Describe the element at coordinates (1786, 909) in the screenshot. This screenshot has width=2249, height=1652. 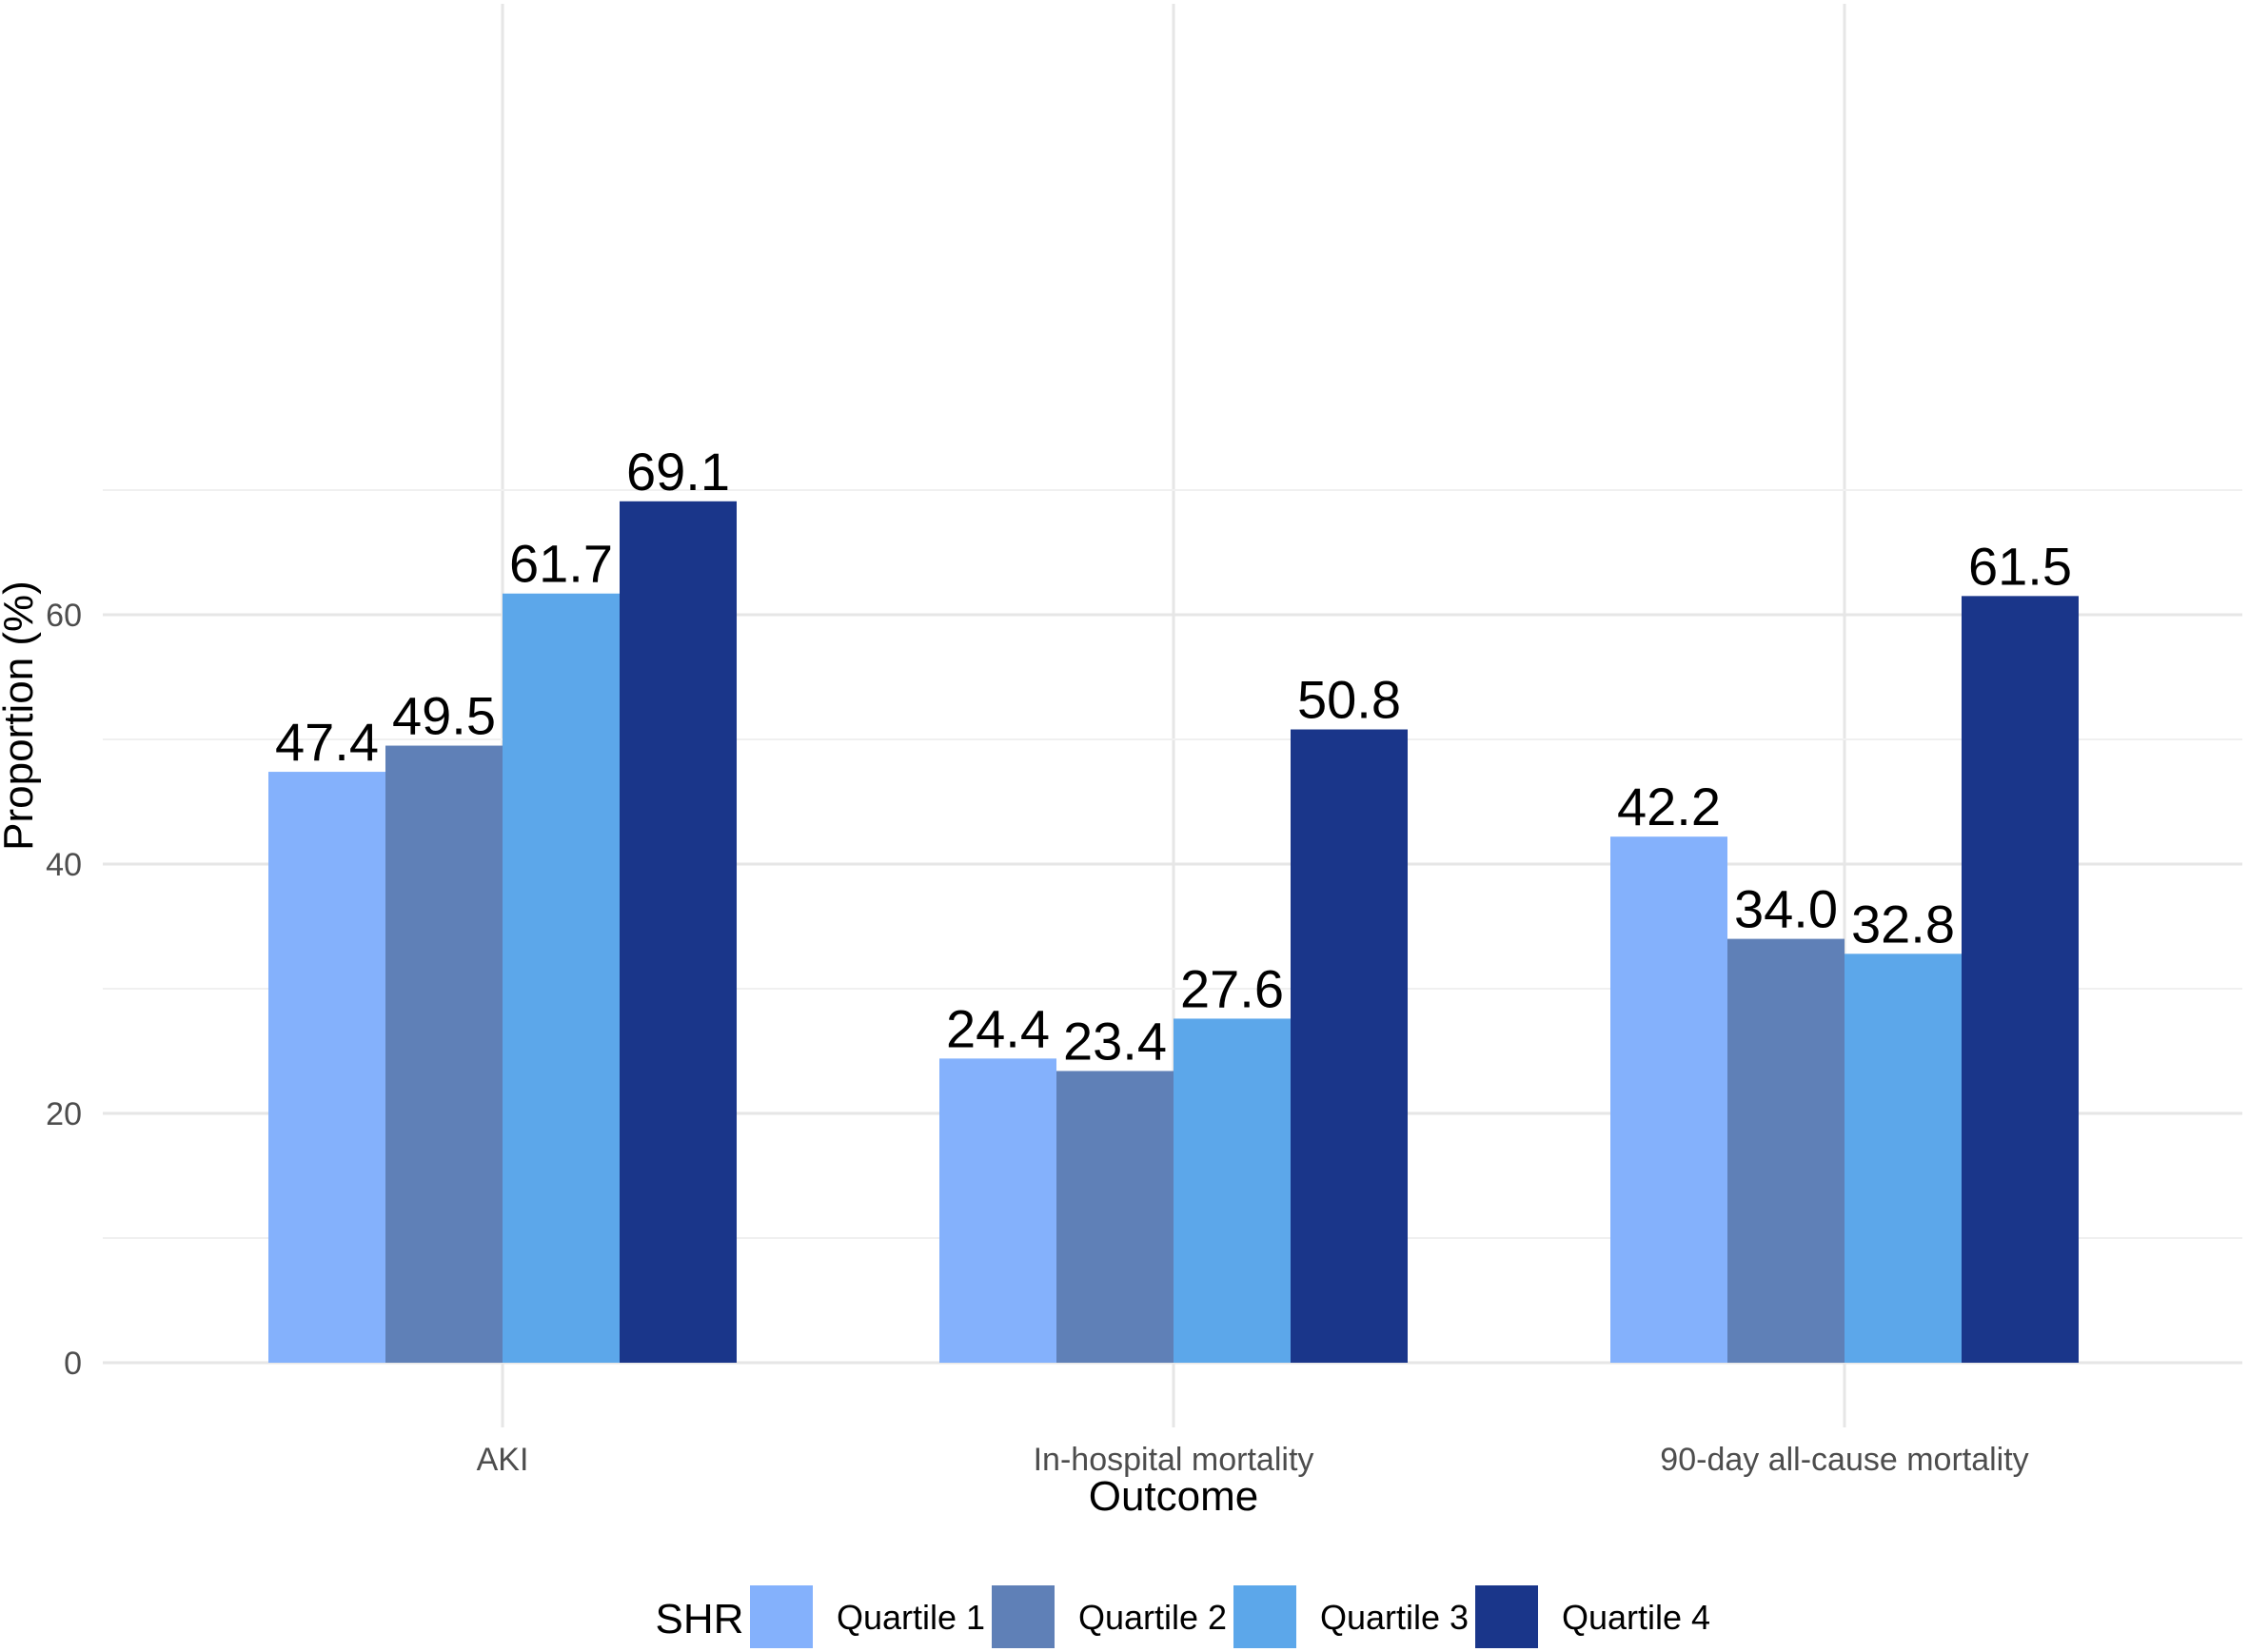
I see `bar-value-label: 34.0` at that location.